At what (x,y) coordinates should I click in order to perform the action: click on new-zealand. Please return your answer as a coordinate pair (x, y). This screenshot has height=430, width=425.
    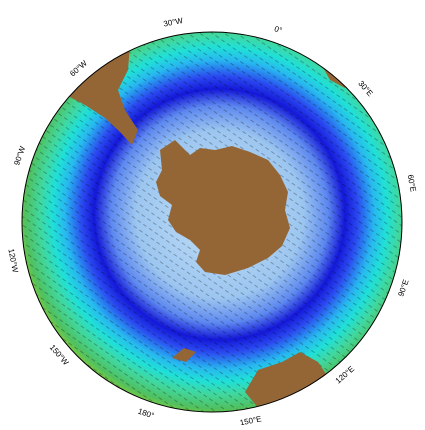
    Looking at the image, I should click on (184, 355).